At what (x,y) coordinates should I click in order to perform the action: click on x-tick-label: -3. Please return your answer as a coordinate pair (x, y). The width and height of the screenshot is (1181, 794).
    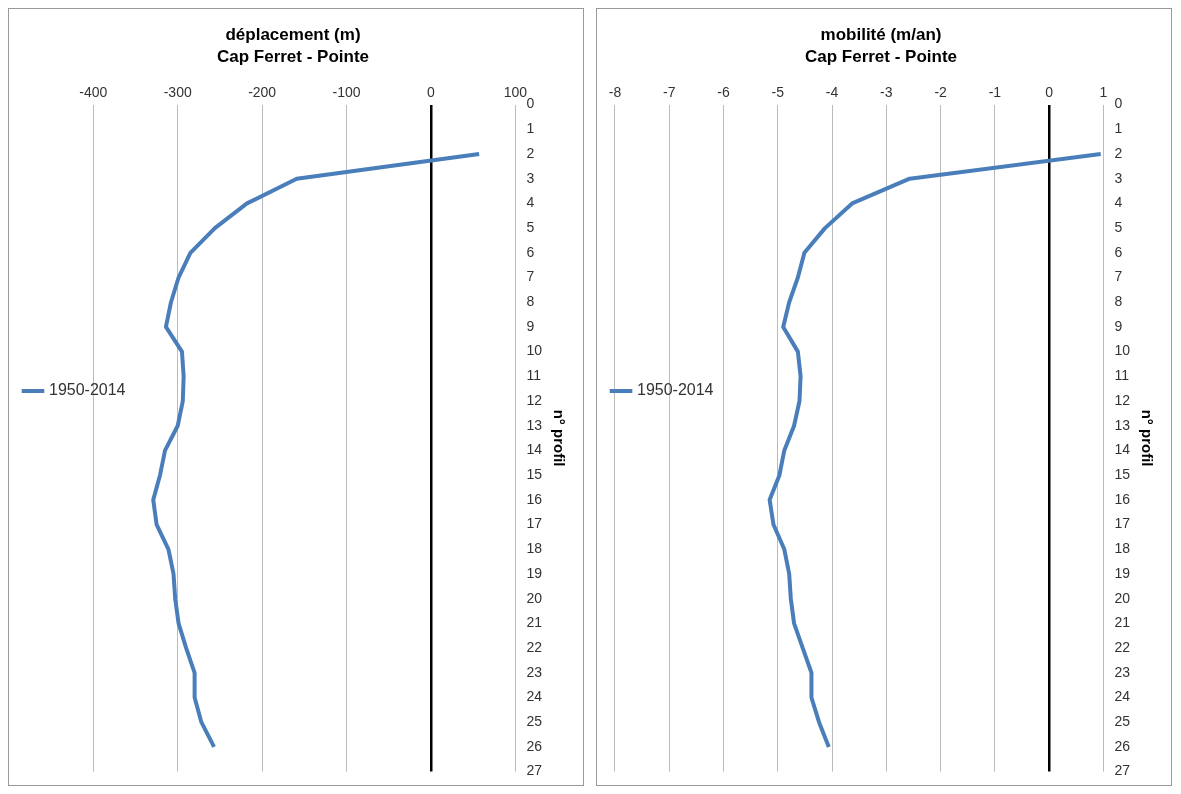
    Looking at the image, I should click on (886, 92).